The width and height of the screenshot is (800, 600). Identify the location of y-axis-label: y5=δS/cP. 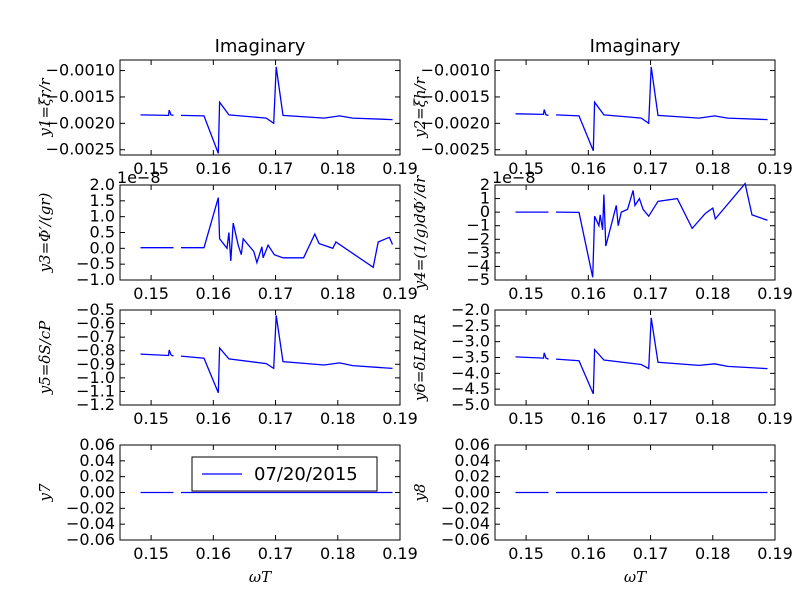
(45, 357).